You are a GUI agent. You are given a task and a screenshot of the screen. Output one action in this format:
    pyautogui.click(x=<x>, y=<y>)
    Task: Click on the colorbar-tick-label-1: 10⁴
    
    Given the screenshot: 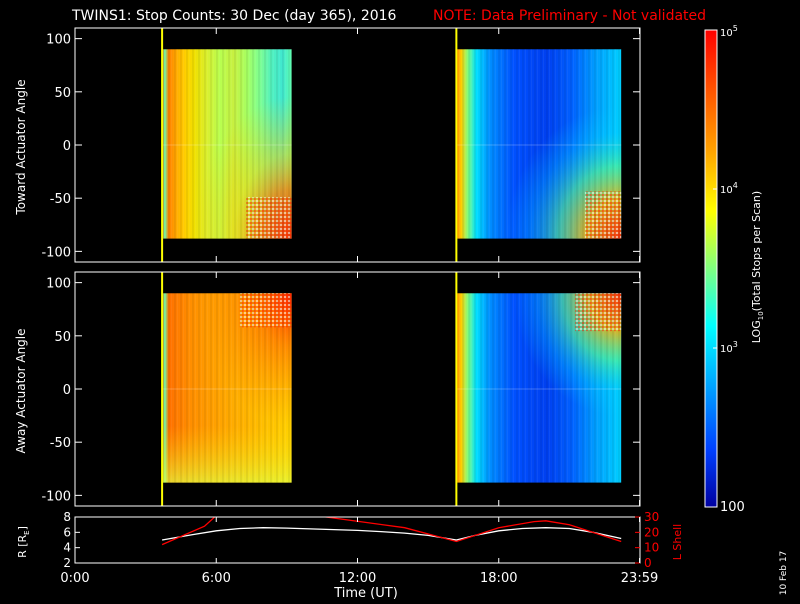 What is the action you would take?
    pyautogui.click(x=729, y=188)
    